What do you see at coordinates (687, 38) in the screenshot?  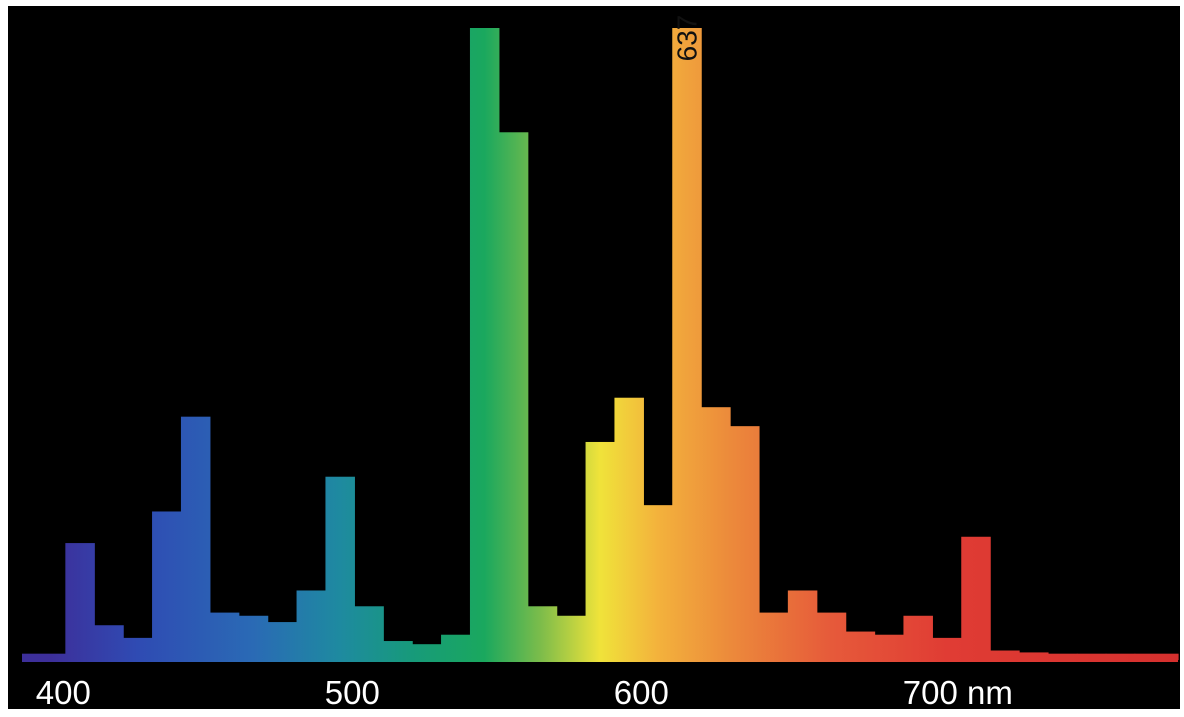 I see `peak-label-637: 637` at bounding box center [687, 38].